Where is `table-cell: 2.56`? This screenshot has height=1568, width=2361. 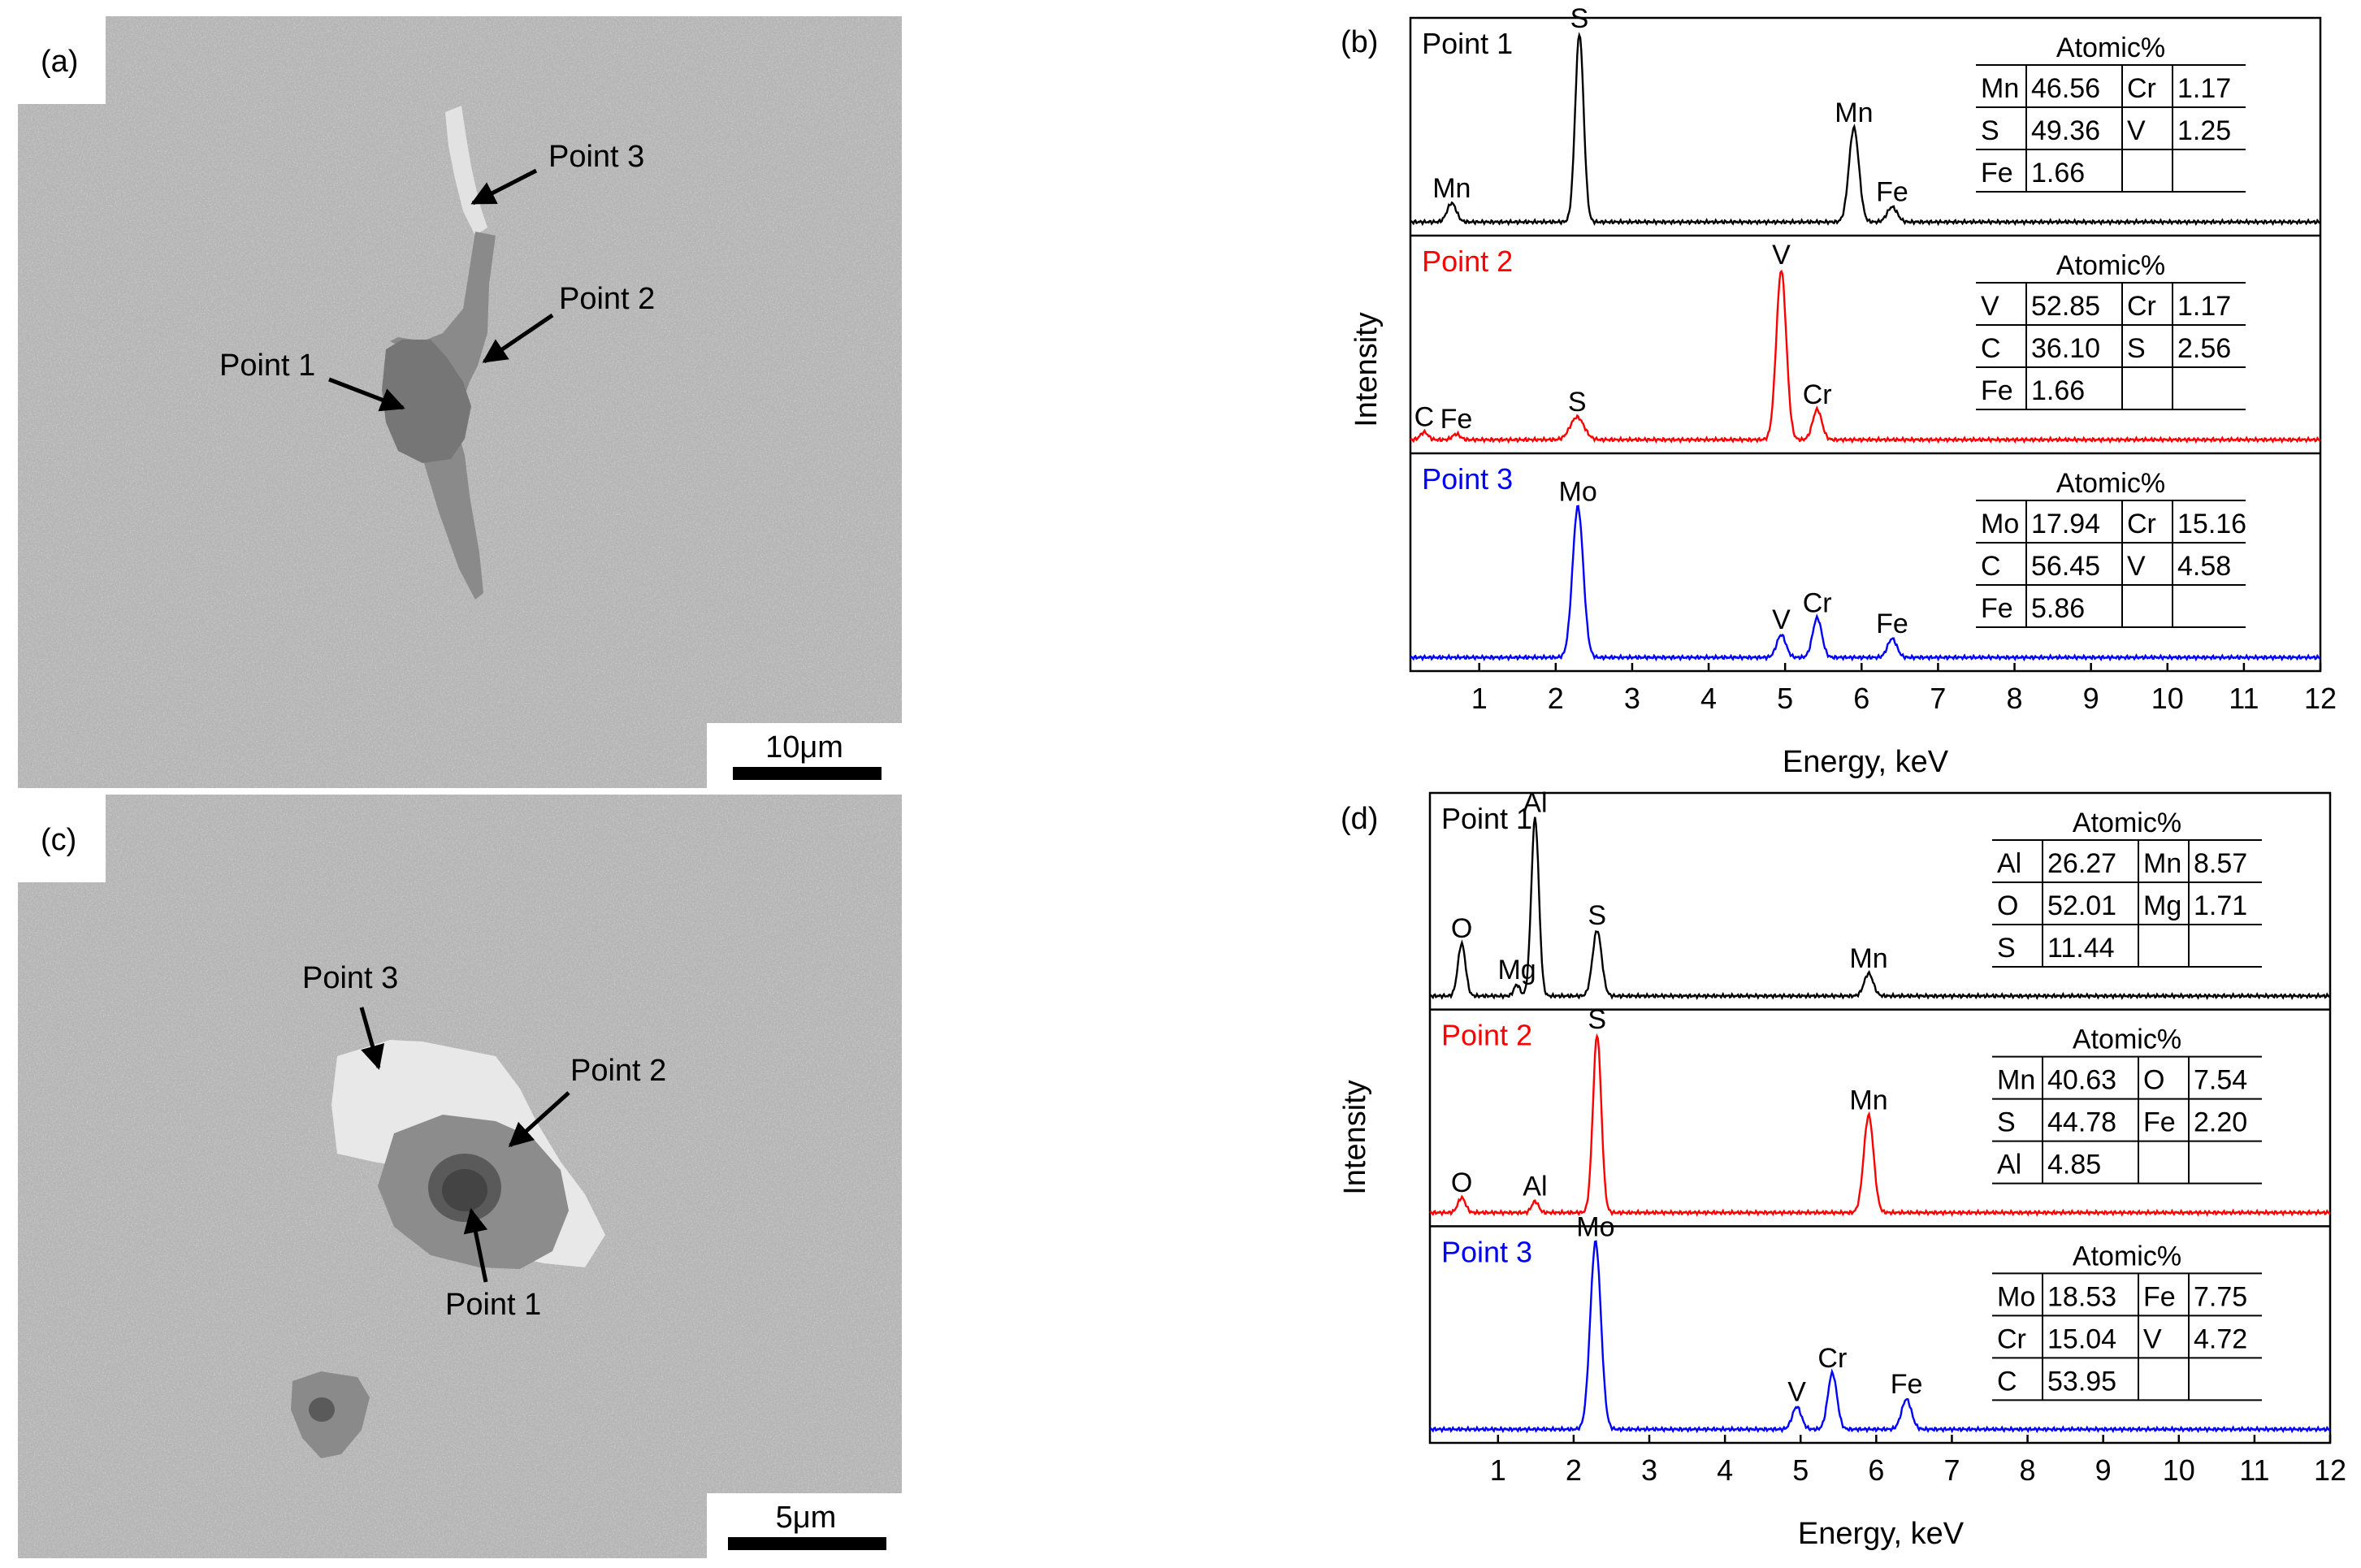 table-cell: 2.56 is located at coordinates (2204, 348).